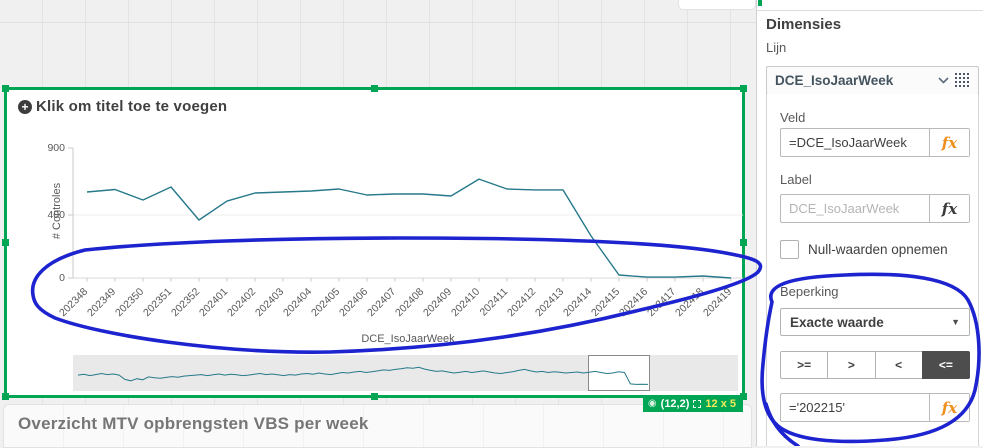 This screenshot has width=983, height=448. I want to click on restriction-label: Beperking, so click(809, 291).